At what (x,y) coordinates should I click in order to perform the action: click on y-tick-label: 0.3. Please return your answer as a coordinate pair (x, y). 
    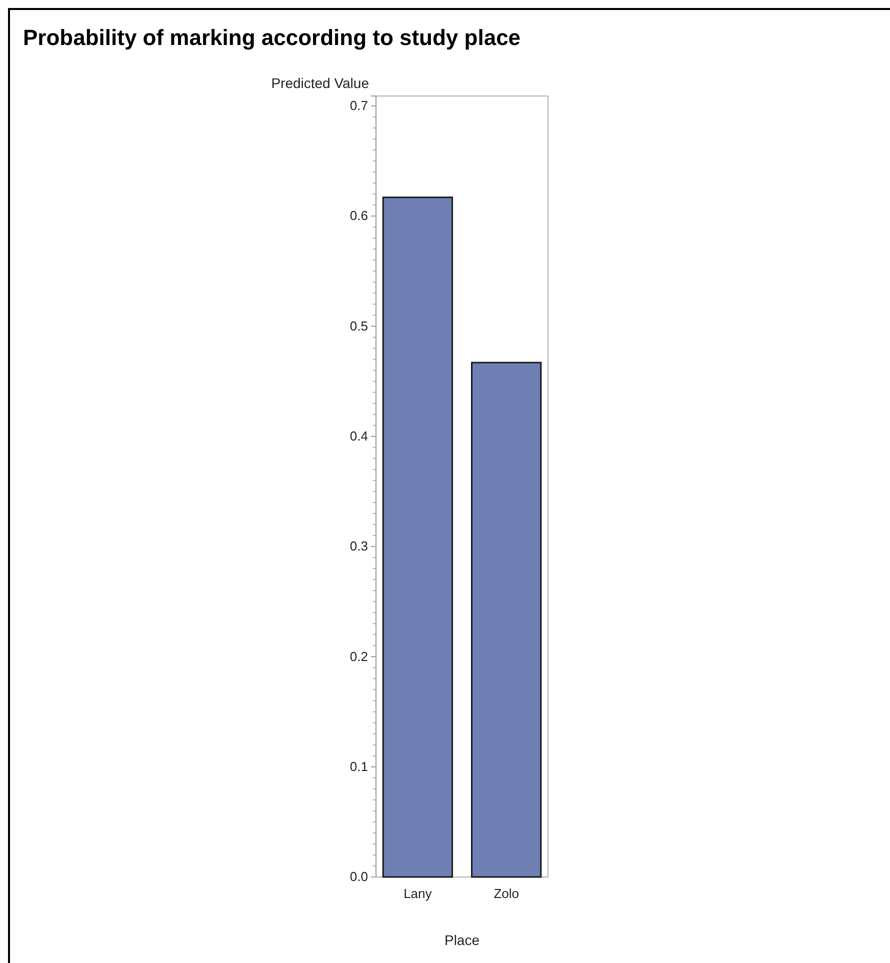
    Looking at the image, I should click on (359, 546).